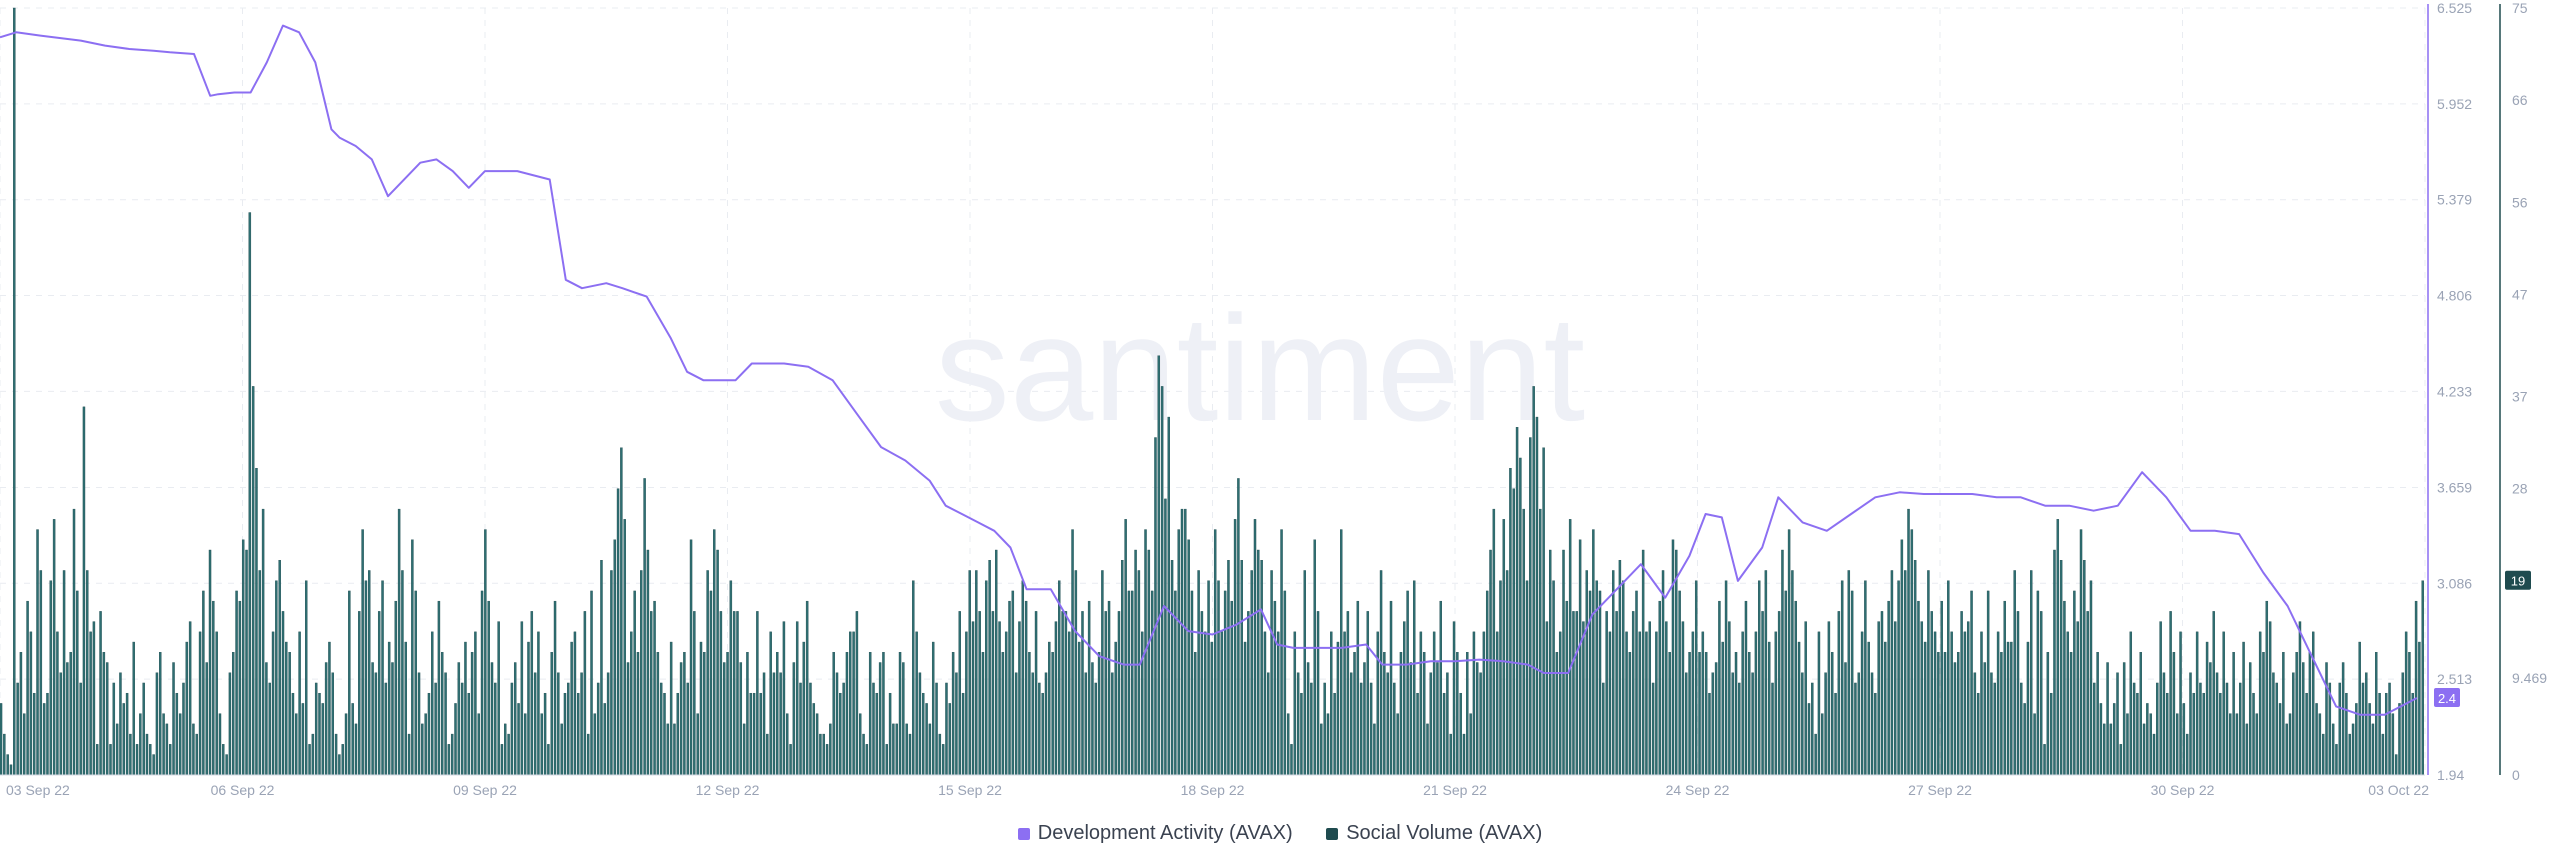 The height and width of the screenshot is (867, 2560). What do you see at coordinates (1155, 833) in the screenshot?
I see `legend-item-development-activity: Development Activity (AVAX)` at bounding box center [1155, 833].